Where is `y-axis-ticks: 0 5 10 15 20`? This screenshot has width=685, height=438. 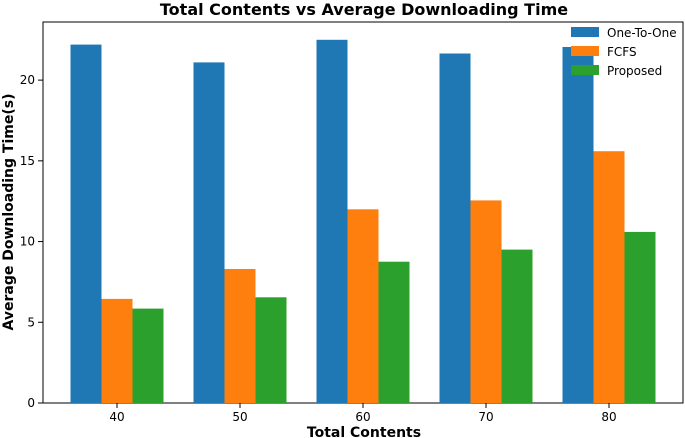 y-axis-ticks: 0 5 10 15 20 is located at coordinates (31, 241).